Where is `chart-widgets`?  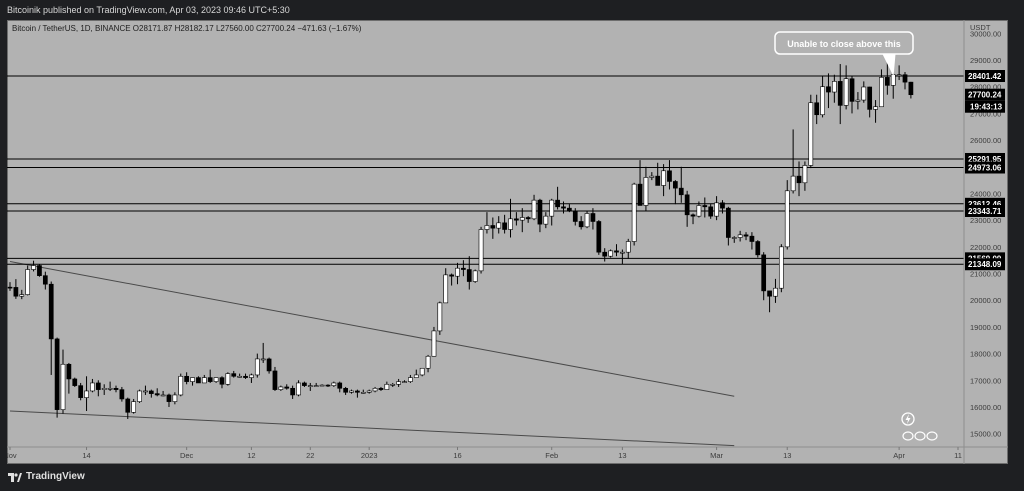 chart-widgets is located at coordinates (919, 426).